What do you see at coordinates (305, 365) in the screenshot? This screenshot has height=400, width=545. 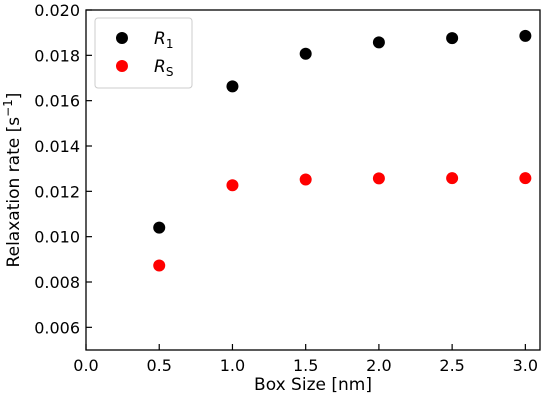 I see `x-tick-label: 1.5` at bounding box center [305, 365].